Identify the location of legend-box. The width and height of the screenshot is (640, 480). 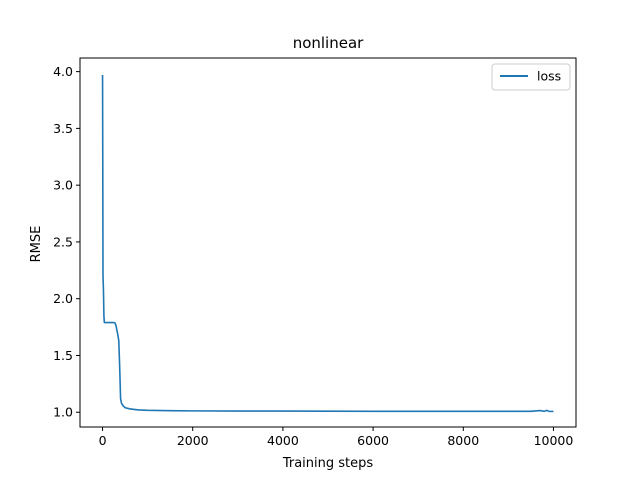
(531, 77).